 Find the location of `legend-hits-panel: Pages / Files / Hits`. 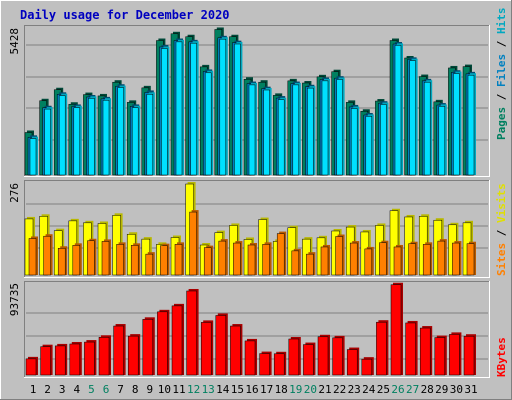

legend-hits-panel: Pages / Files / Hits is located at coordinates (501, 74).